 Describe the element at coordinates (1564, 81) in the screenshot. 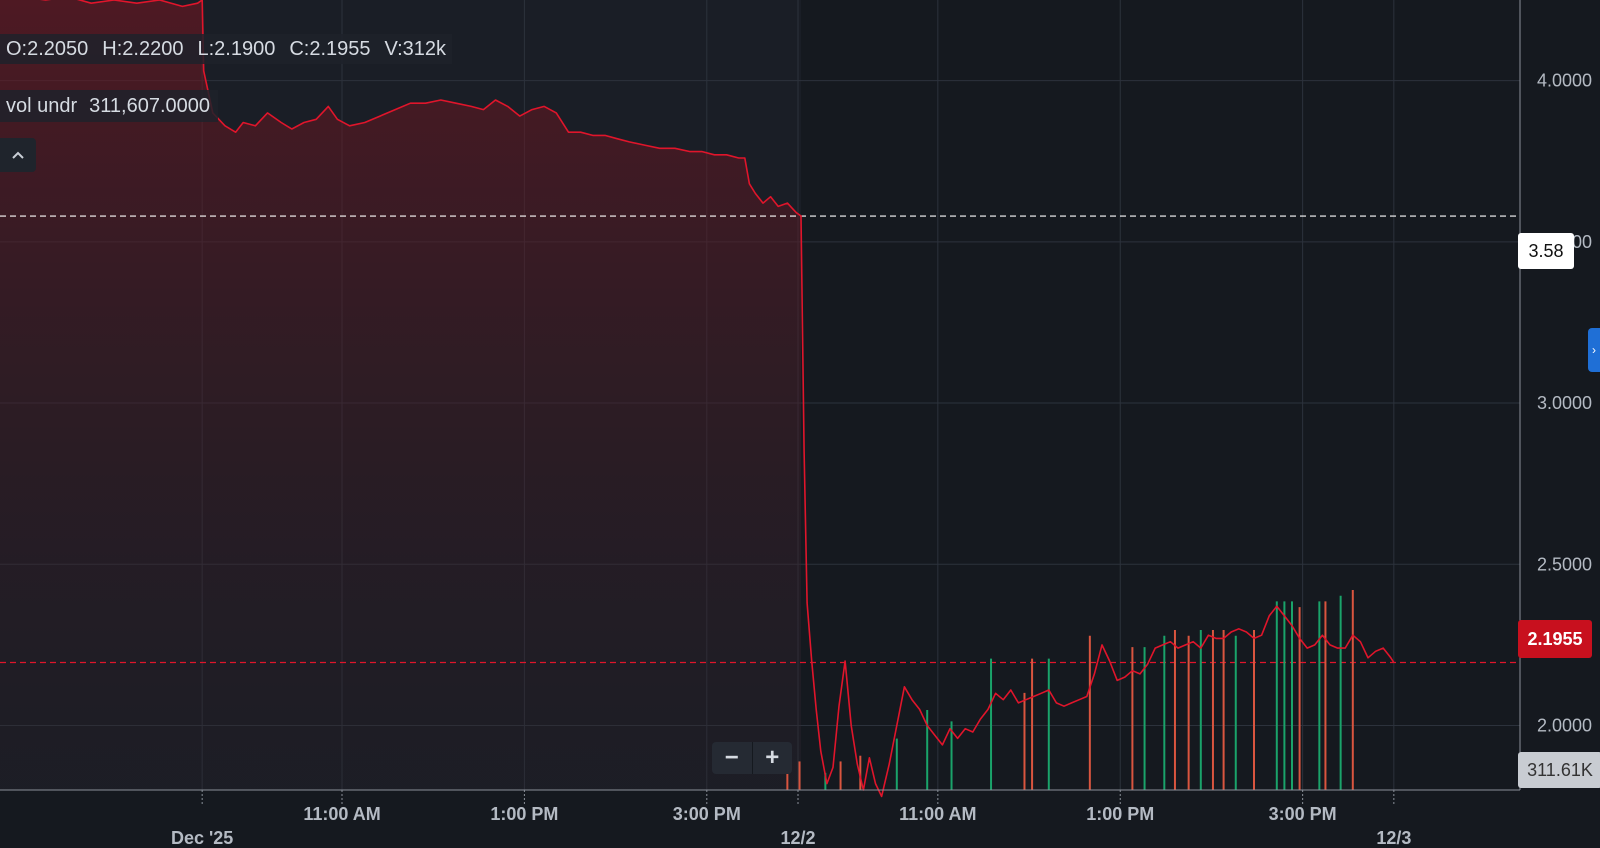

I see `y-tick-label: 4.0000` at that location.